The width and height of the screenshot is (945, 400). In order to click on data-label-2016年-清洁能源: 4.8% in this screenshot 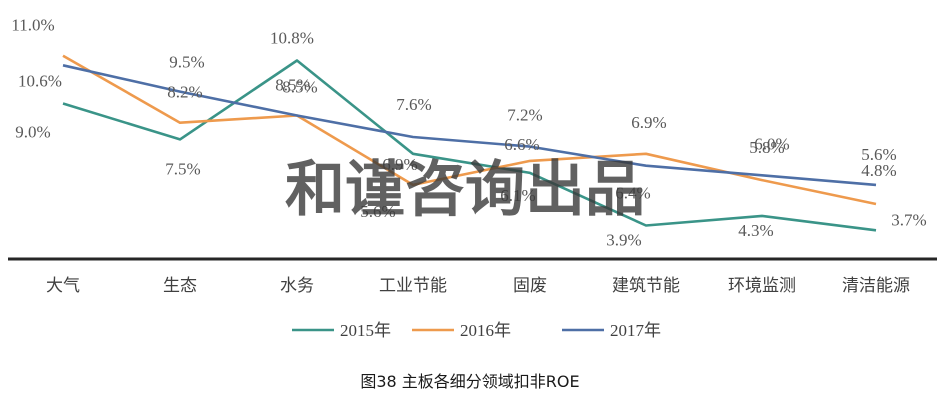, I will do `click(878, 170)`.